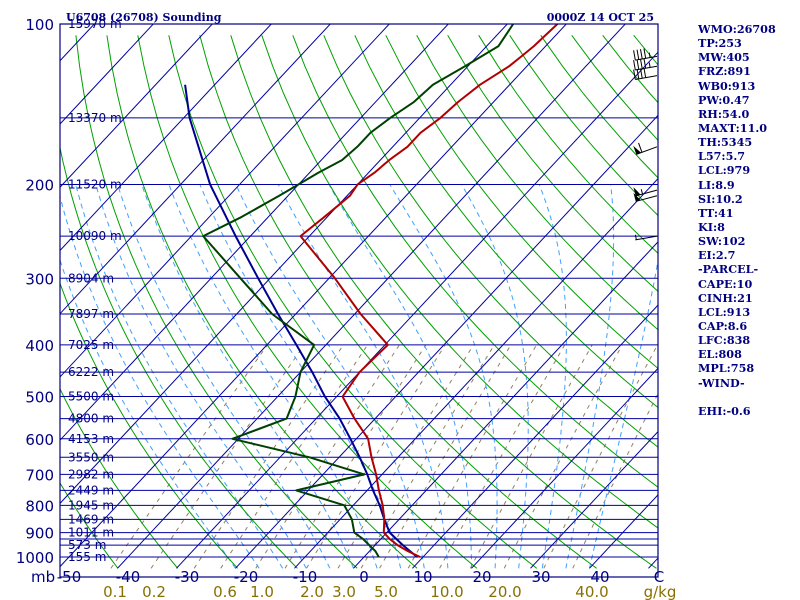  What do you see at coordinates (727, 85) in the screenshot?
I see `index-item: WB0:913` at bounding box center [727, 85].